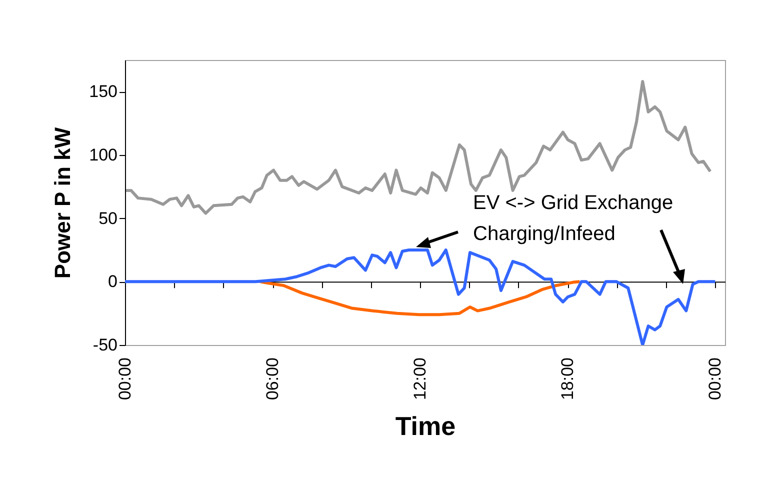 This screenshot has height=485, width=763. What do you see at coordinates (573, 203) in the screenshot?
I see `annotation: EV <-> Grid Exchange` at bounding box center [573, 203].